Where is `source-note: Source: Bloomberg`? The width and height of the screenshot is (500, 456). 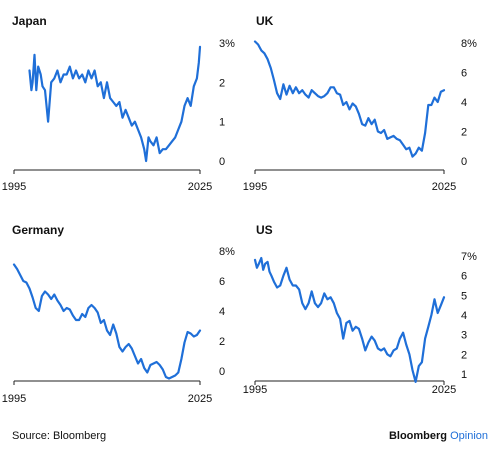 source-note: Source: Bloomberg is located at coordinates (59, 436).